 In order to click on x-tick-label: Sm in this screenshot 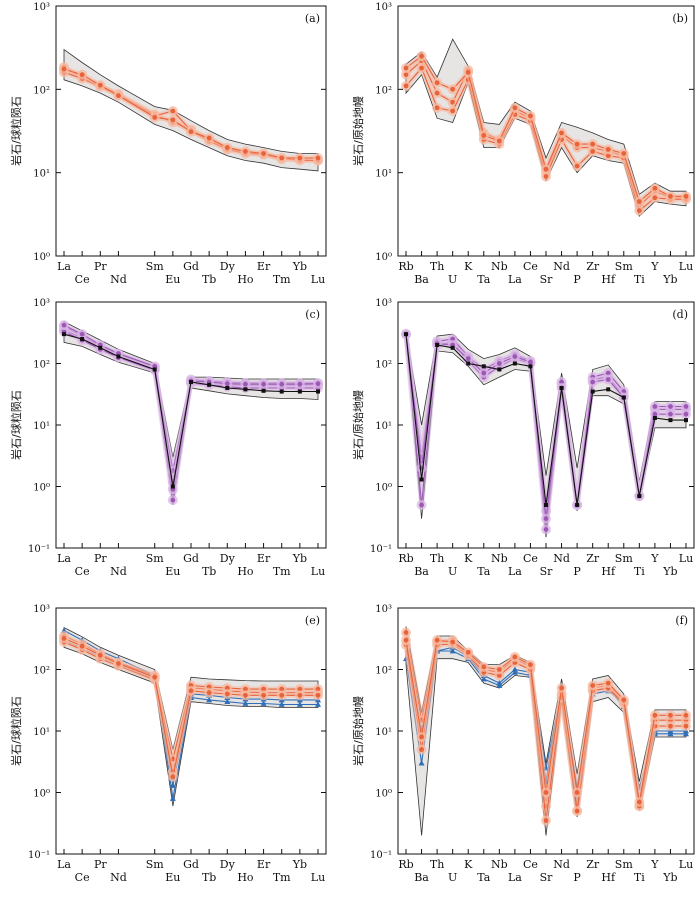, I will do `click(155, 266)`.